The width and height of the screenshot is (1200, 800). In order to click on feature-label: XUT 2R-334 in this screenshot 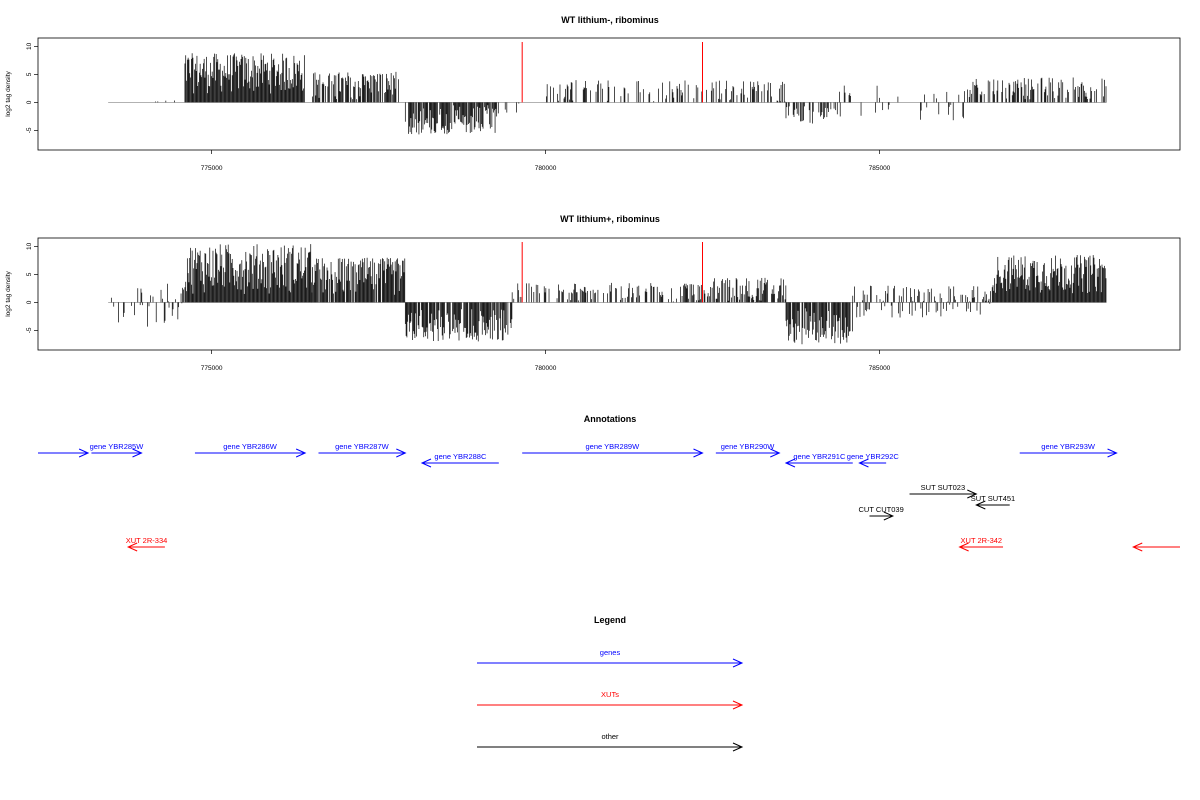, I will do `click(147, 540)`.